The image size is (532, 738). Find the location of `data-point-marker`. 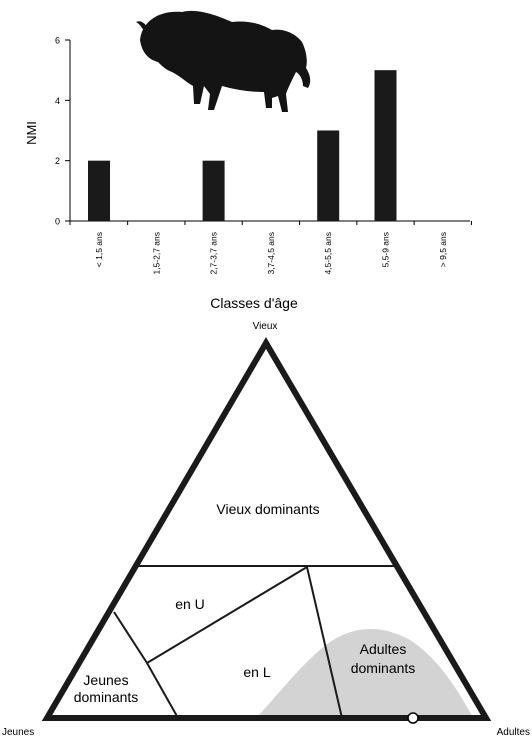

data-point-marker is located at coordinates (413, 718).